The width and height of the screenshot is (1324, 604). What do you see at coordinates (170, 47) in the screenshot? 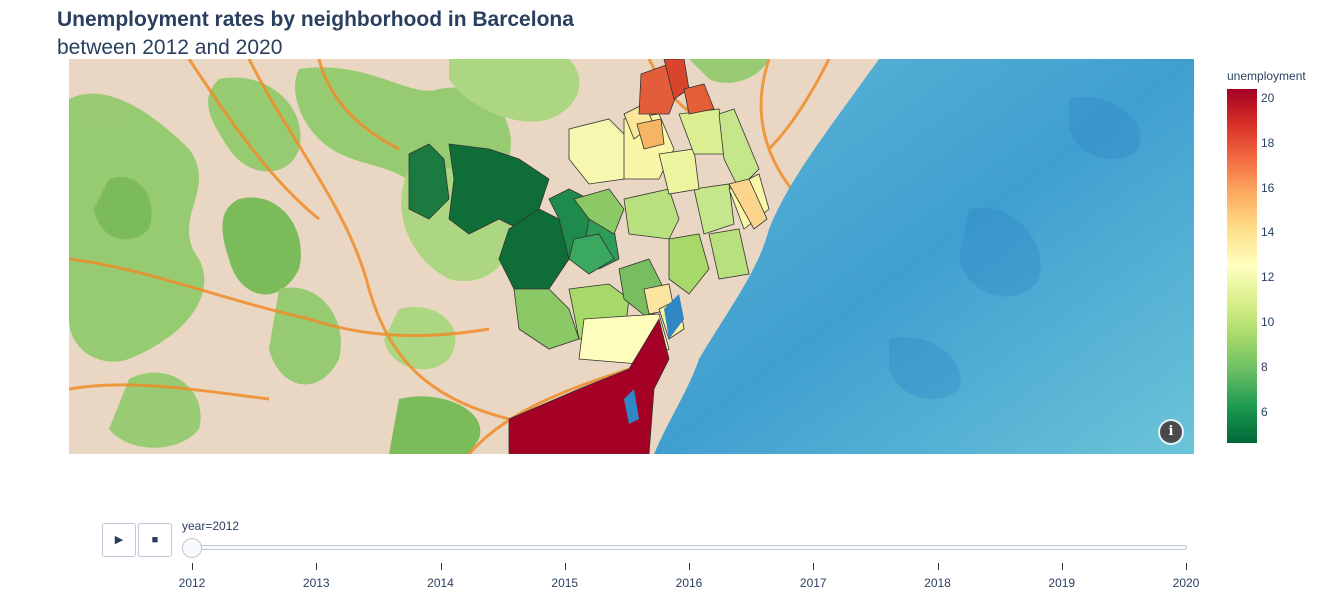
I see `chart-subtitle: between 2012 and 2020` at bounding box center [170, 47].